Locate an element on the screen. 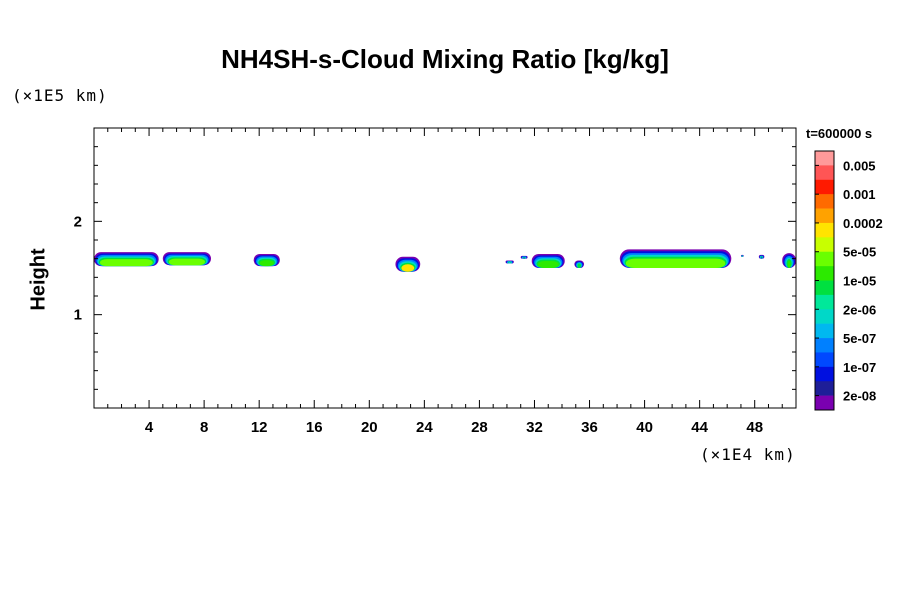 Image resolution: width=900 pixels, height=600 pixels. y-tick-label: 2 is located at coordinates (78, 221).